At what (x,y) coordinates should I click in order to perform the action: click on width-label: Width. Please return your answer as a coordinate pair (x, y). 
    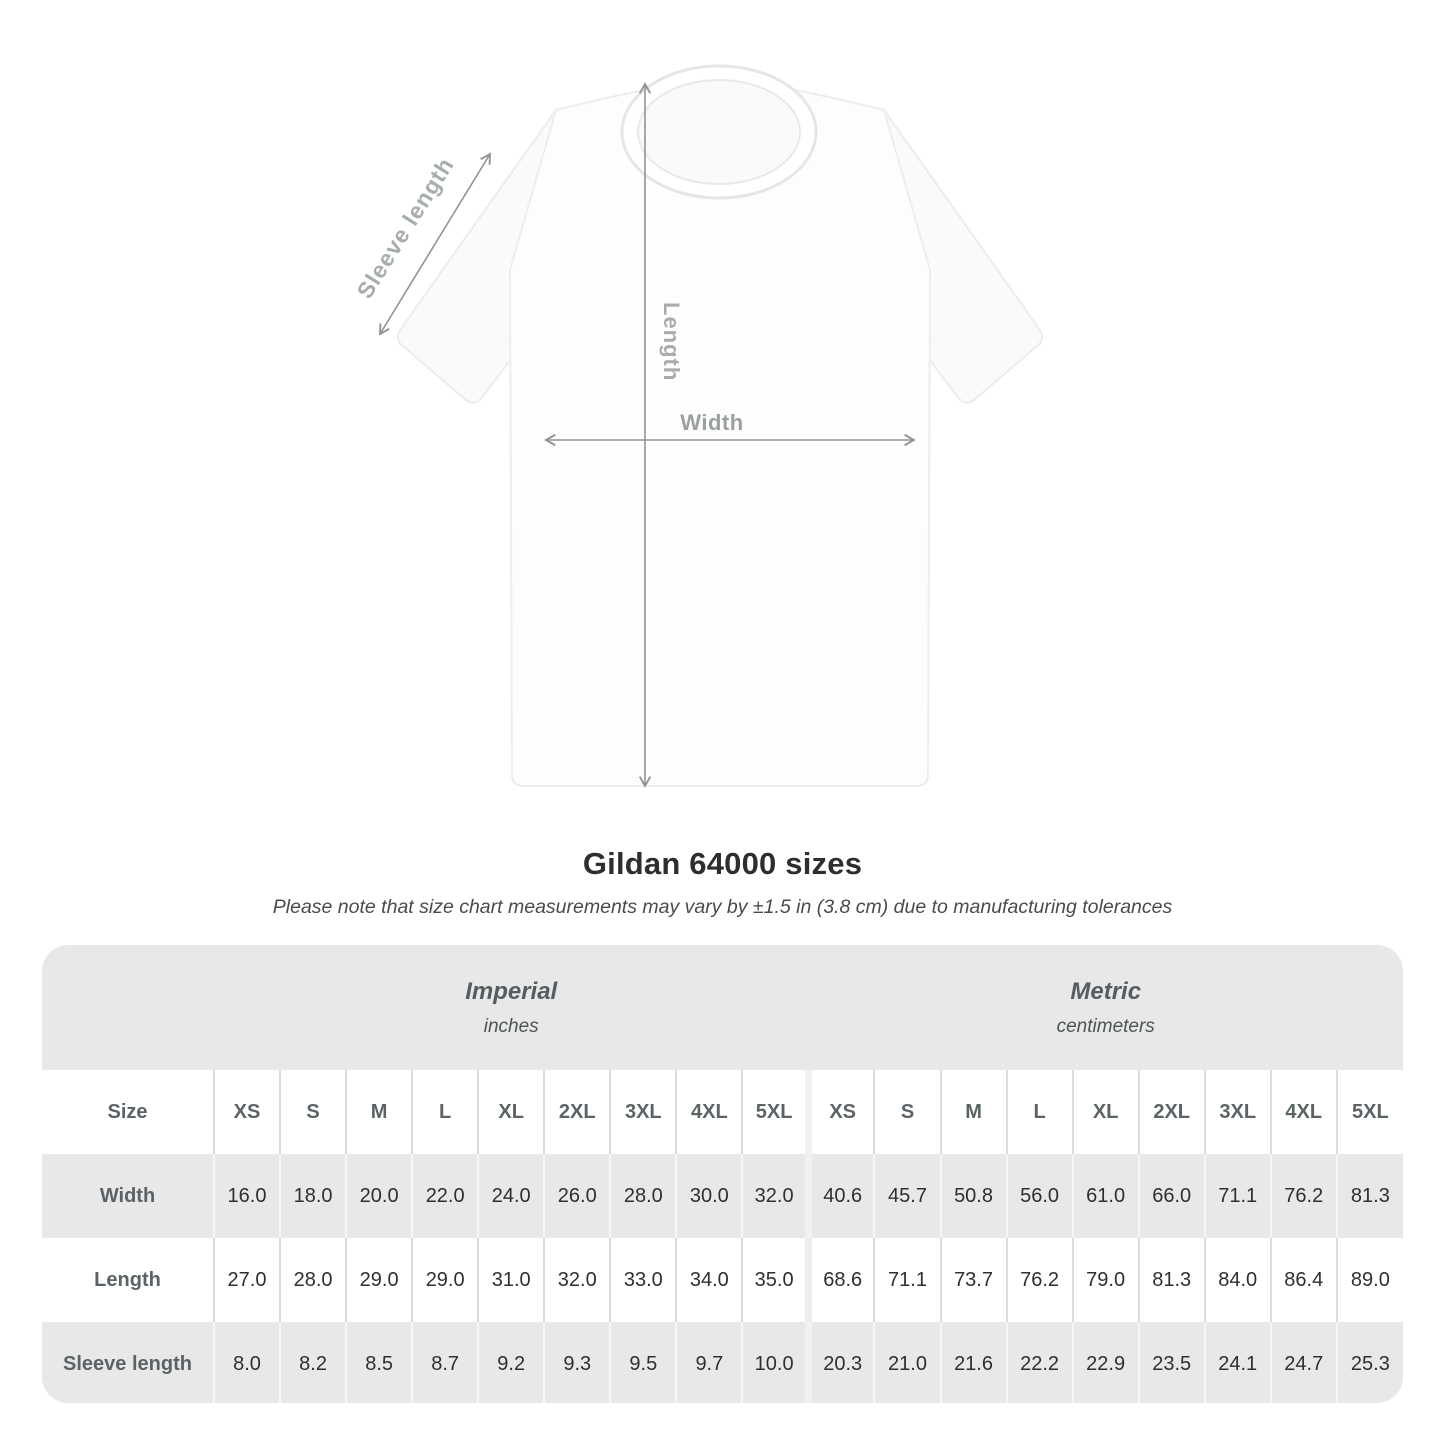
    Looking at the image, I should click on (711, 422).